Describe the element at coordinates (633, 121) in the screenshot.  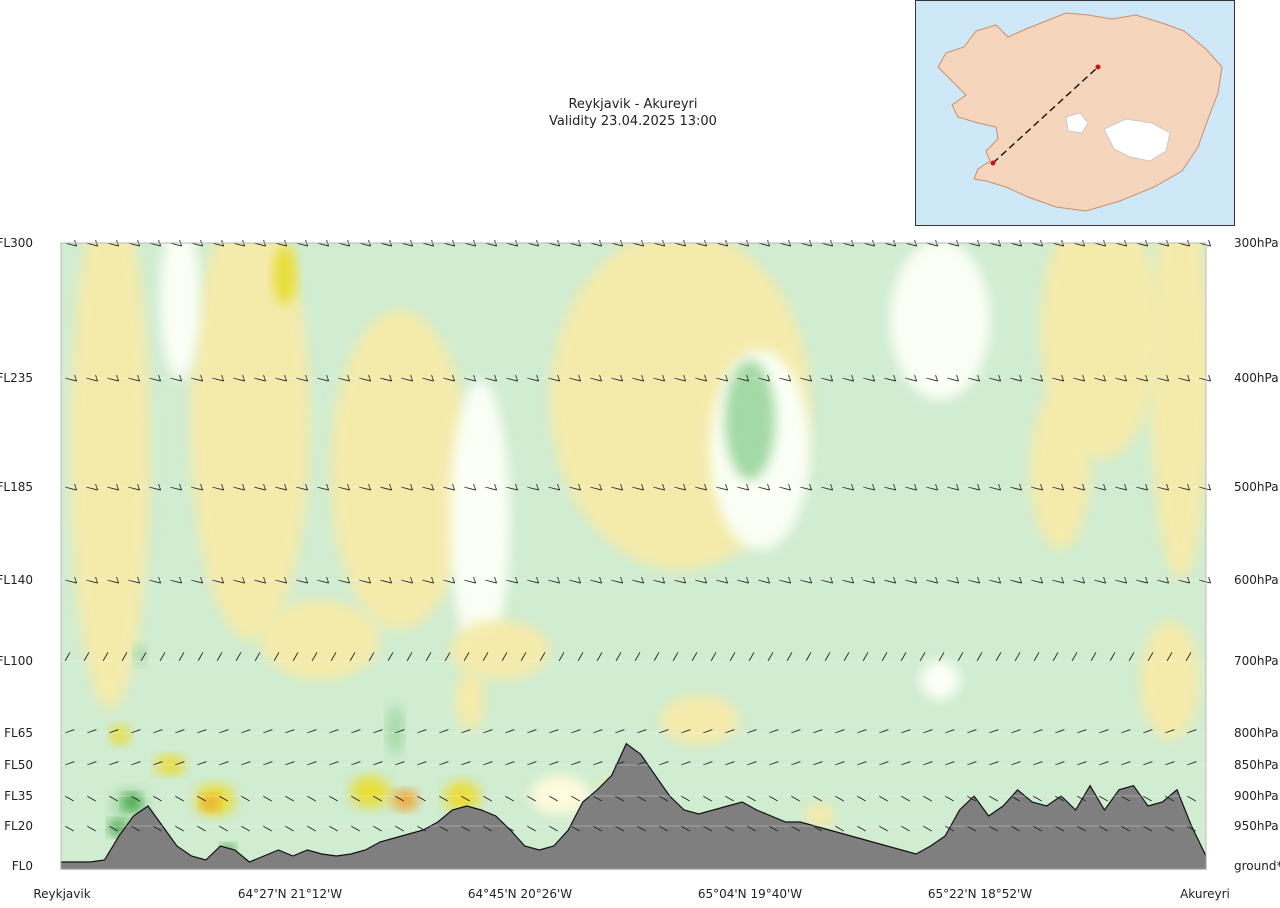
I see `validity-subtitle: Validity 23.04.2025 13:00` at that location.